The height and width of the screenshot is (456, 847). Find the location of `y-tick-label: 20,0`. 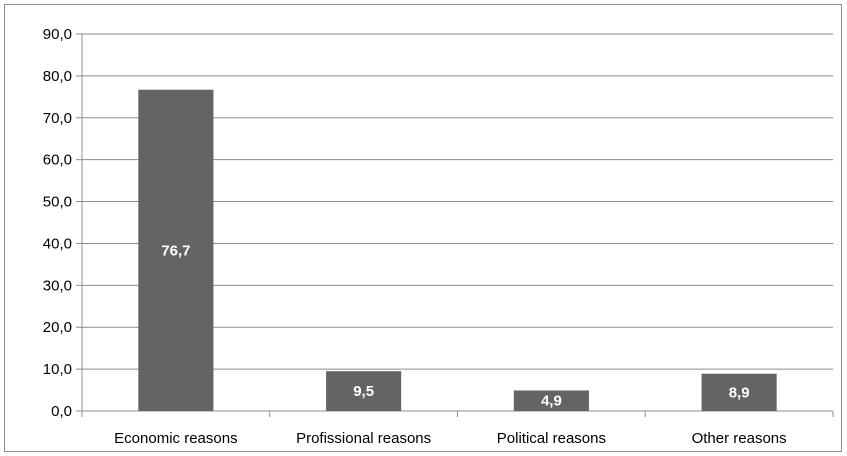

y-tick-label: 20,0 is located at coordinates (57, 327).